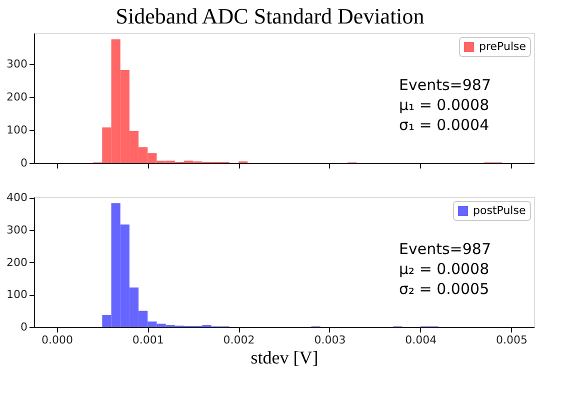  I want to click on y-tick-label: 400, so click(17, 197).